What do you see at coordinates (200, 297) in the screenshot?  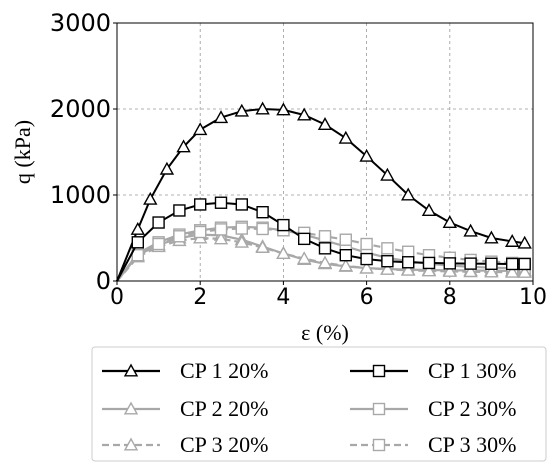 I see `x-tick-label: 2` at bounding box center [200, 297].